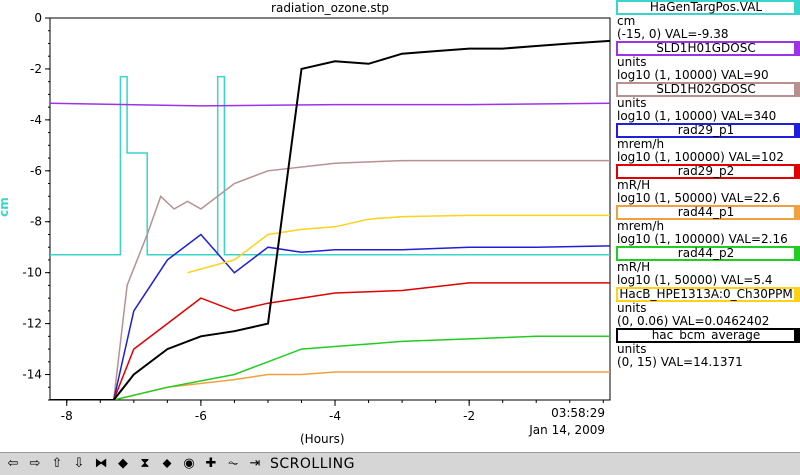 This screenshot has height=475, width=800. Describe the element at coordinates (322, 439) in the screenshot. I see `x-axis-label: (Hours)` at that location.